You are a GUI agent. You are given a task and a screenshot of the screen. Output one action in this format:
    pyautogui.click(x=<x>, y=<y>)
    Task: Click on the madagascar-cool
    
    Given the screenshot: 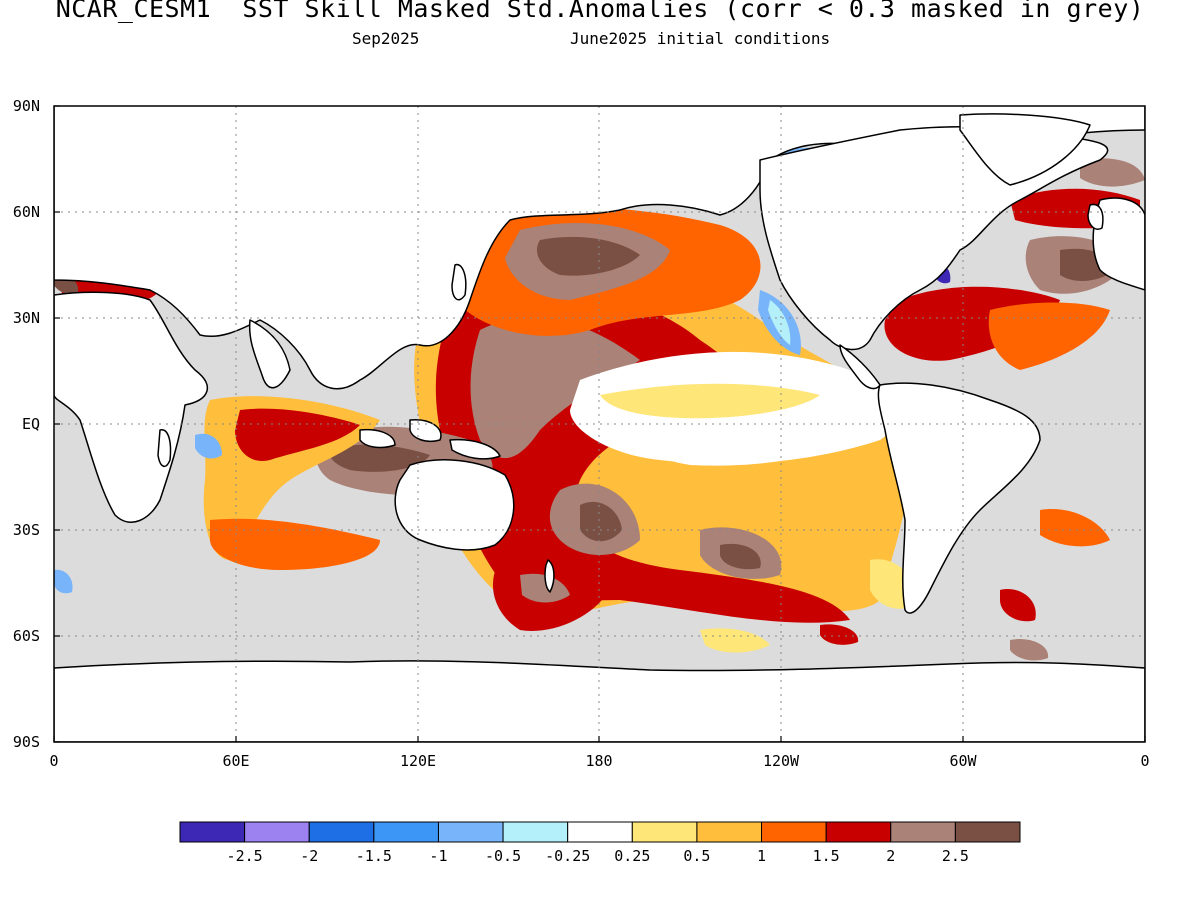 What is the action you would take?
    pyautogui.click(x=208, y=446)
    